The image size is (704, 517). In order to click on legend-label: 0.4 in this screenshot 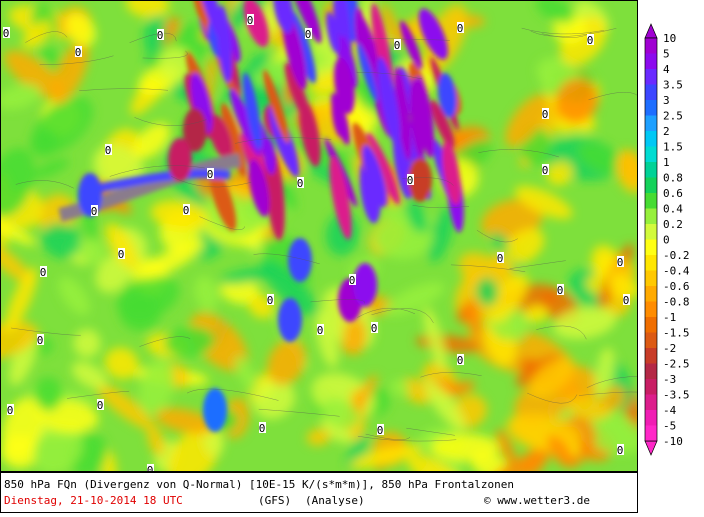, I will do `click(673, 209)`.